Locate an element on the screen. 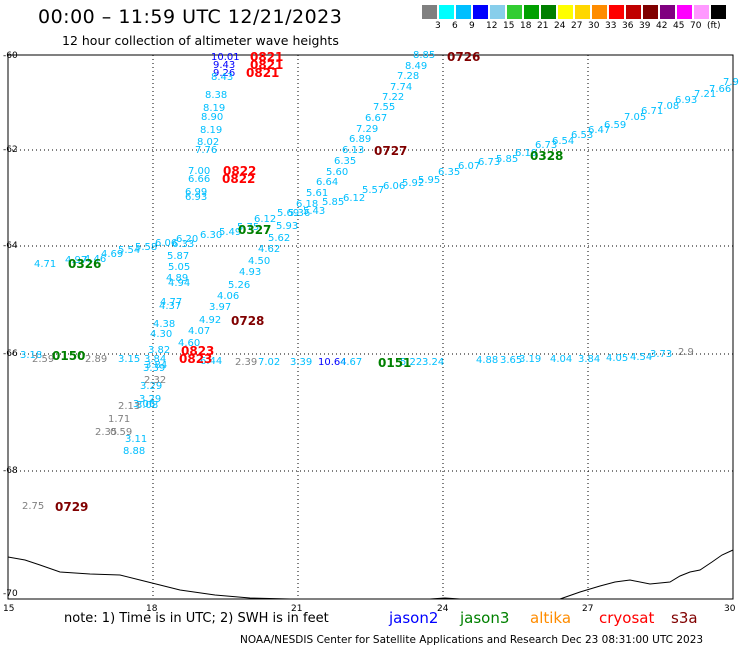 This screenshot has height=650, width=740. swh-label: 7.76 is located at coordinates (206, 150).